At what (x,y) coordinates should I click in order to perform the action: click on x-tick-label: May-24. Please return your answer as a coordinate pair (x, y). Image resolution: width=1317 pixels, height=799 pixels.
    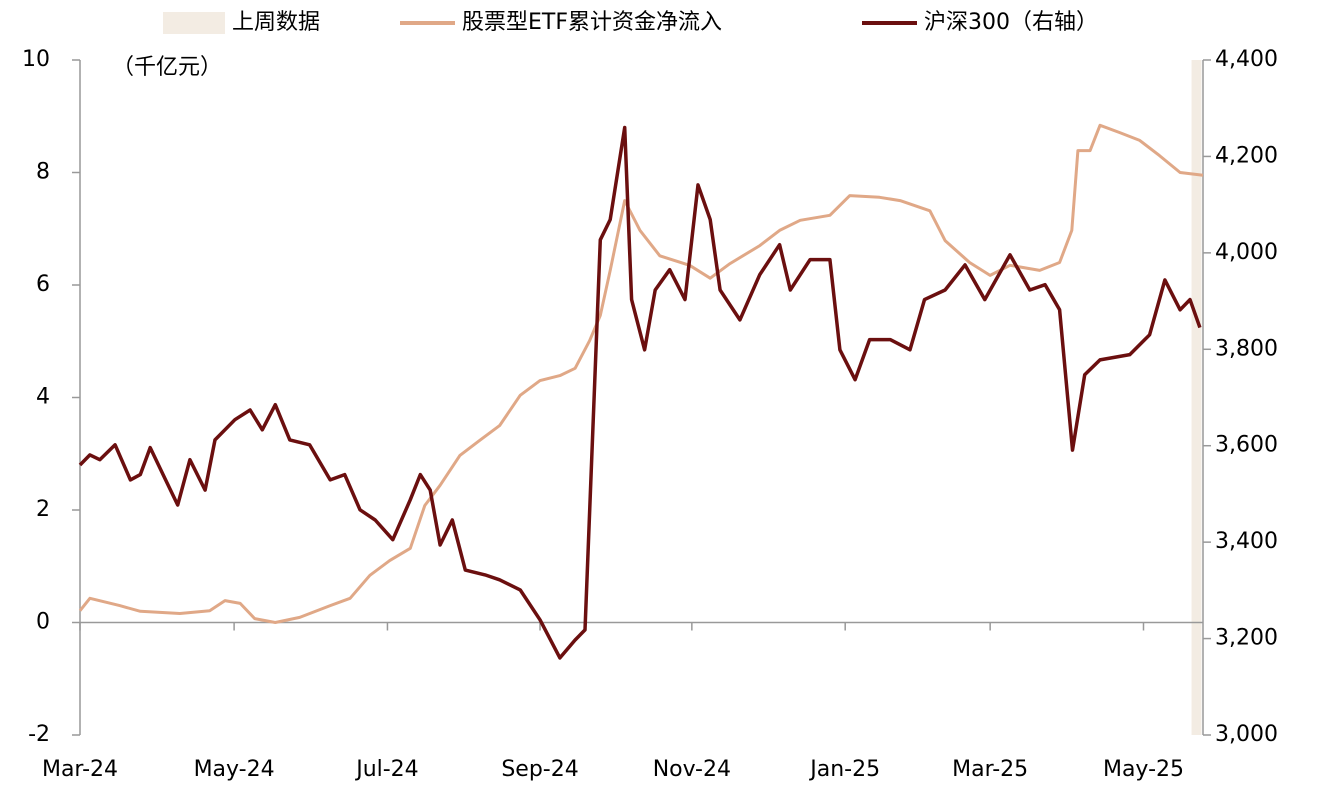
    Looking at the image, I should click on (234, 769).